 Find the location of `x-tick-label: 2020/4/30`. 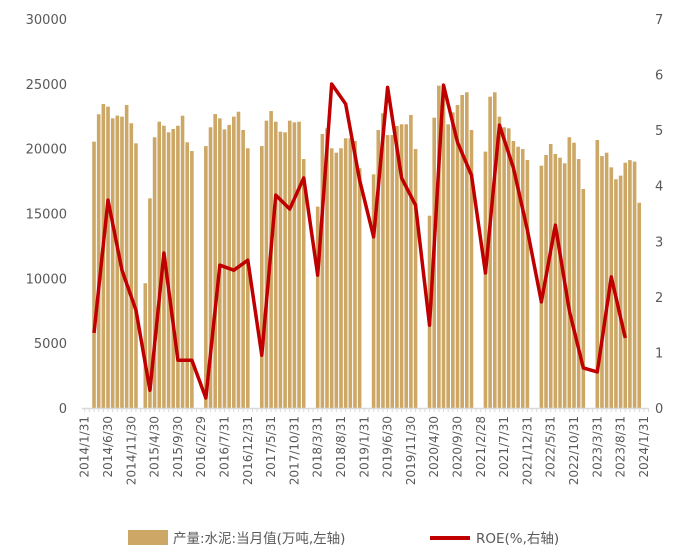

x-tick-label: 2020/4/30 is located at coordinates (434, 447).